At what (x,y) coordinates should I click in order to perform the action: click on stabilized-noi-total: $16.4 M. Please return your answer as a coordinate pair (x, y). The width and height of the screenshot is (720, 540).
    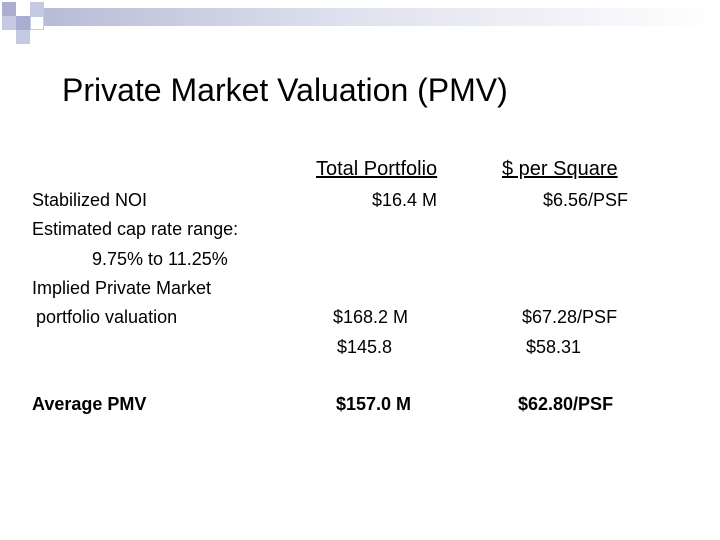
    Looking at the image, I should click on (405, 200).